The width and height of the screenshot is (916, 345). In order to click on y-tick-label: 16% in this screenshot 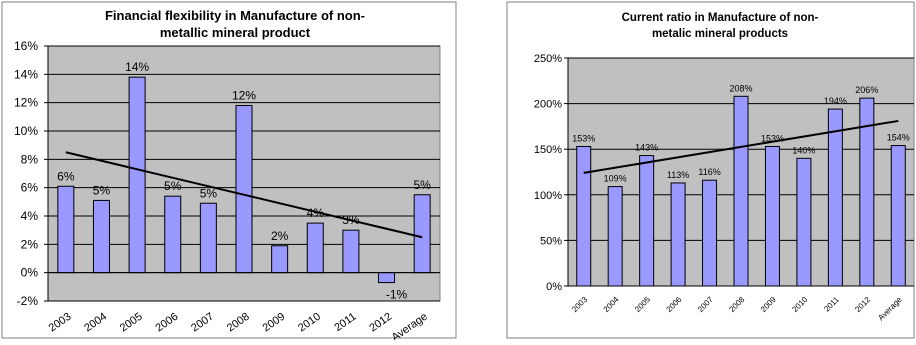, I will do `click(26, 46)`.